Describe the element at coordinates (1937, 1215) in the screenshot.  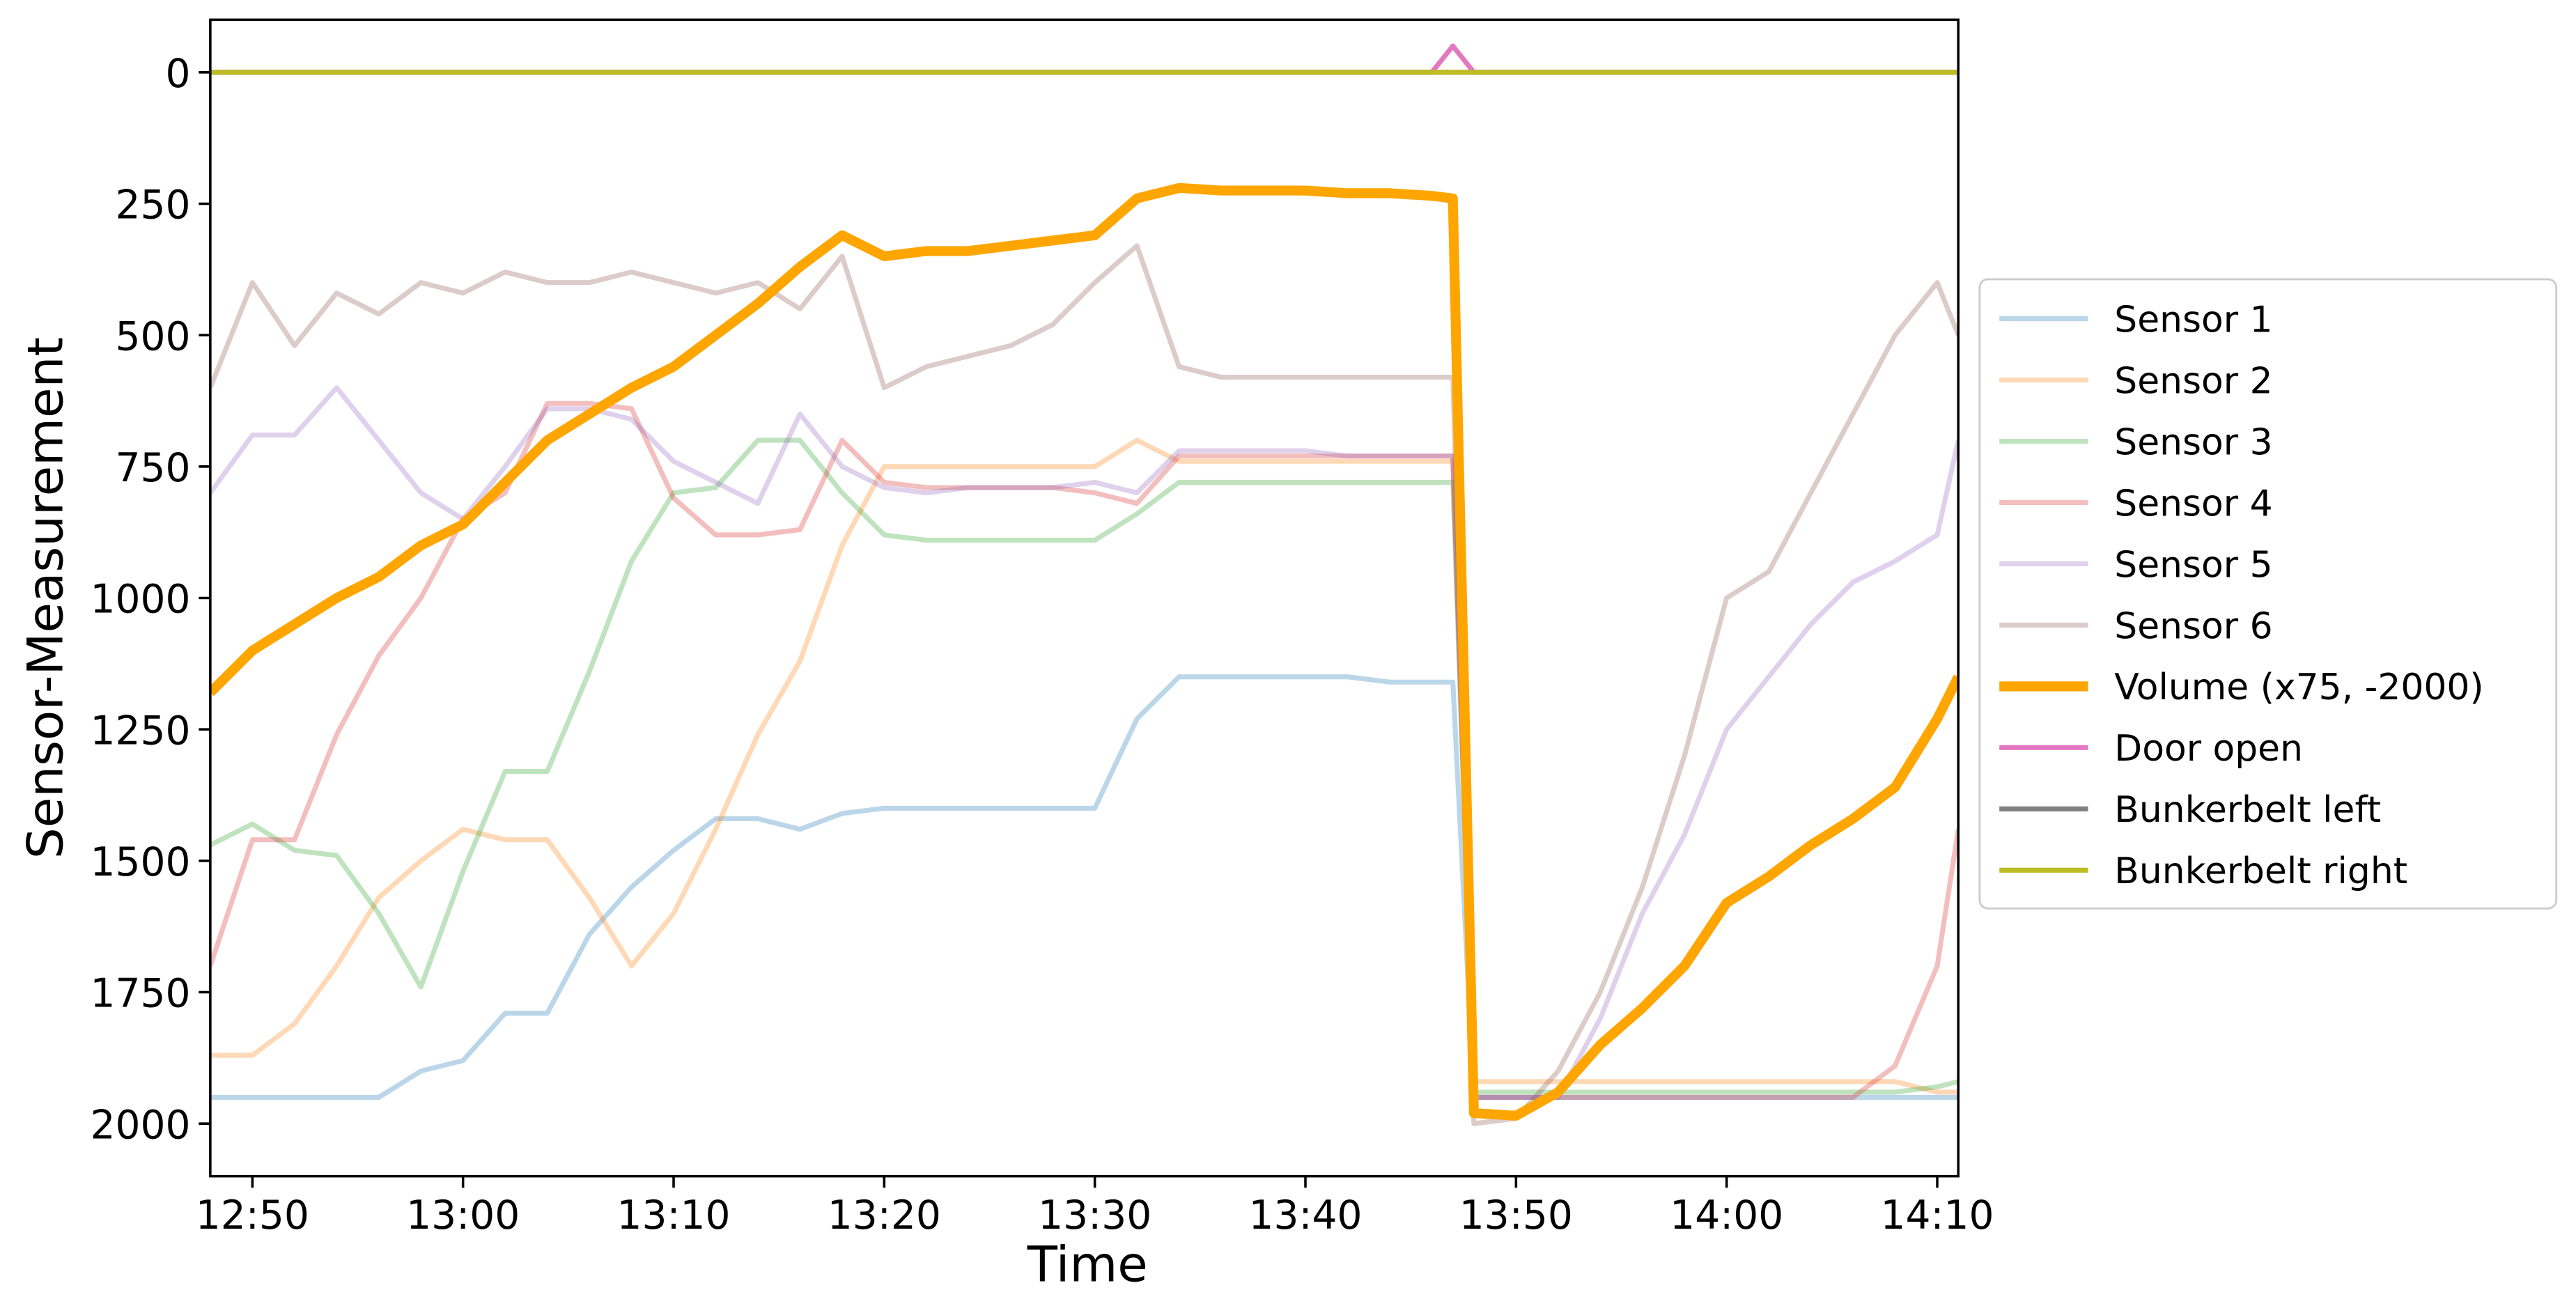
I see `x-tick-label: 14:10` at that location.